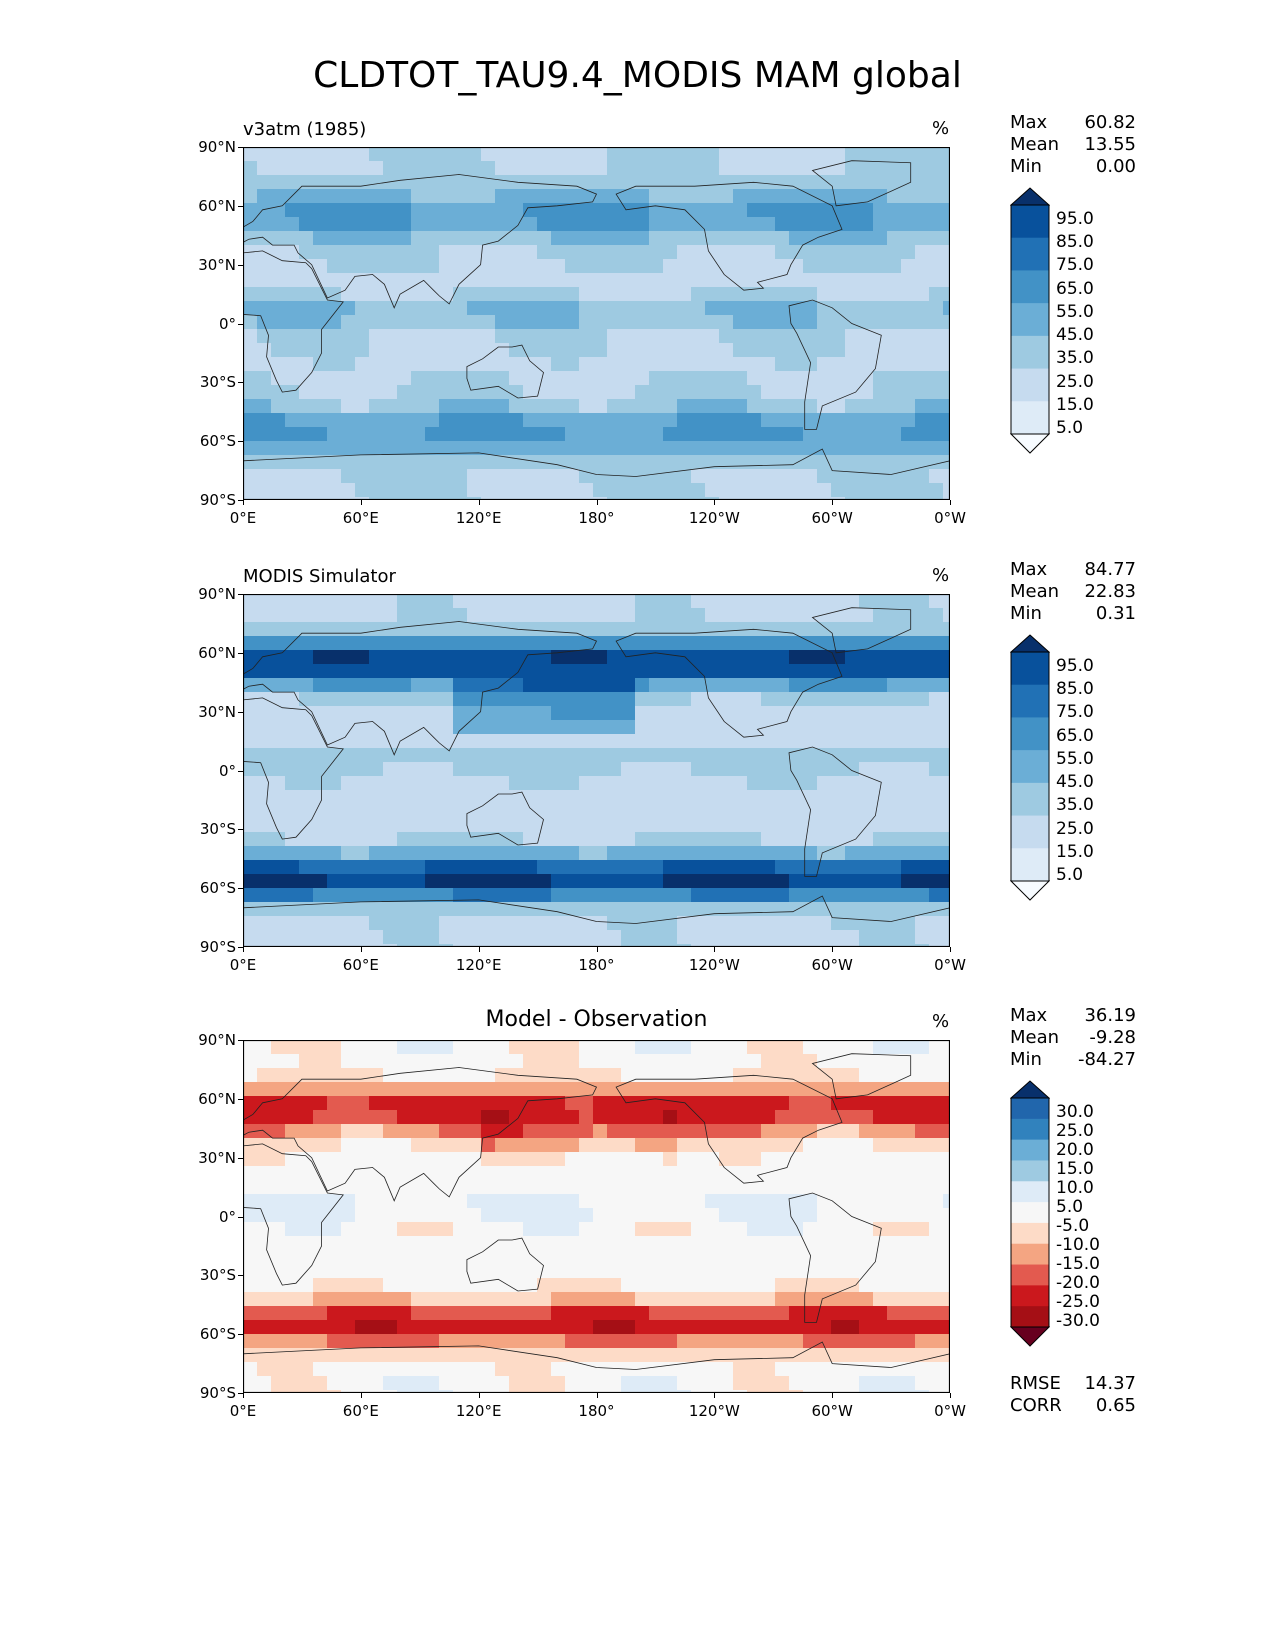  What do you see at coordinates (832, 965) in the screenshot?
I see `lon-tick-label: 60°W` at bounding box center [832, 965].